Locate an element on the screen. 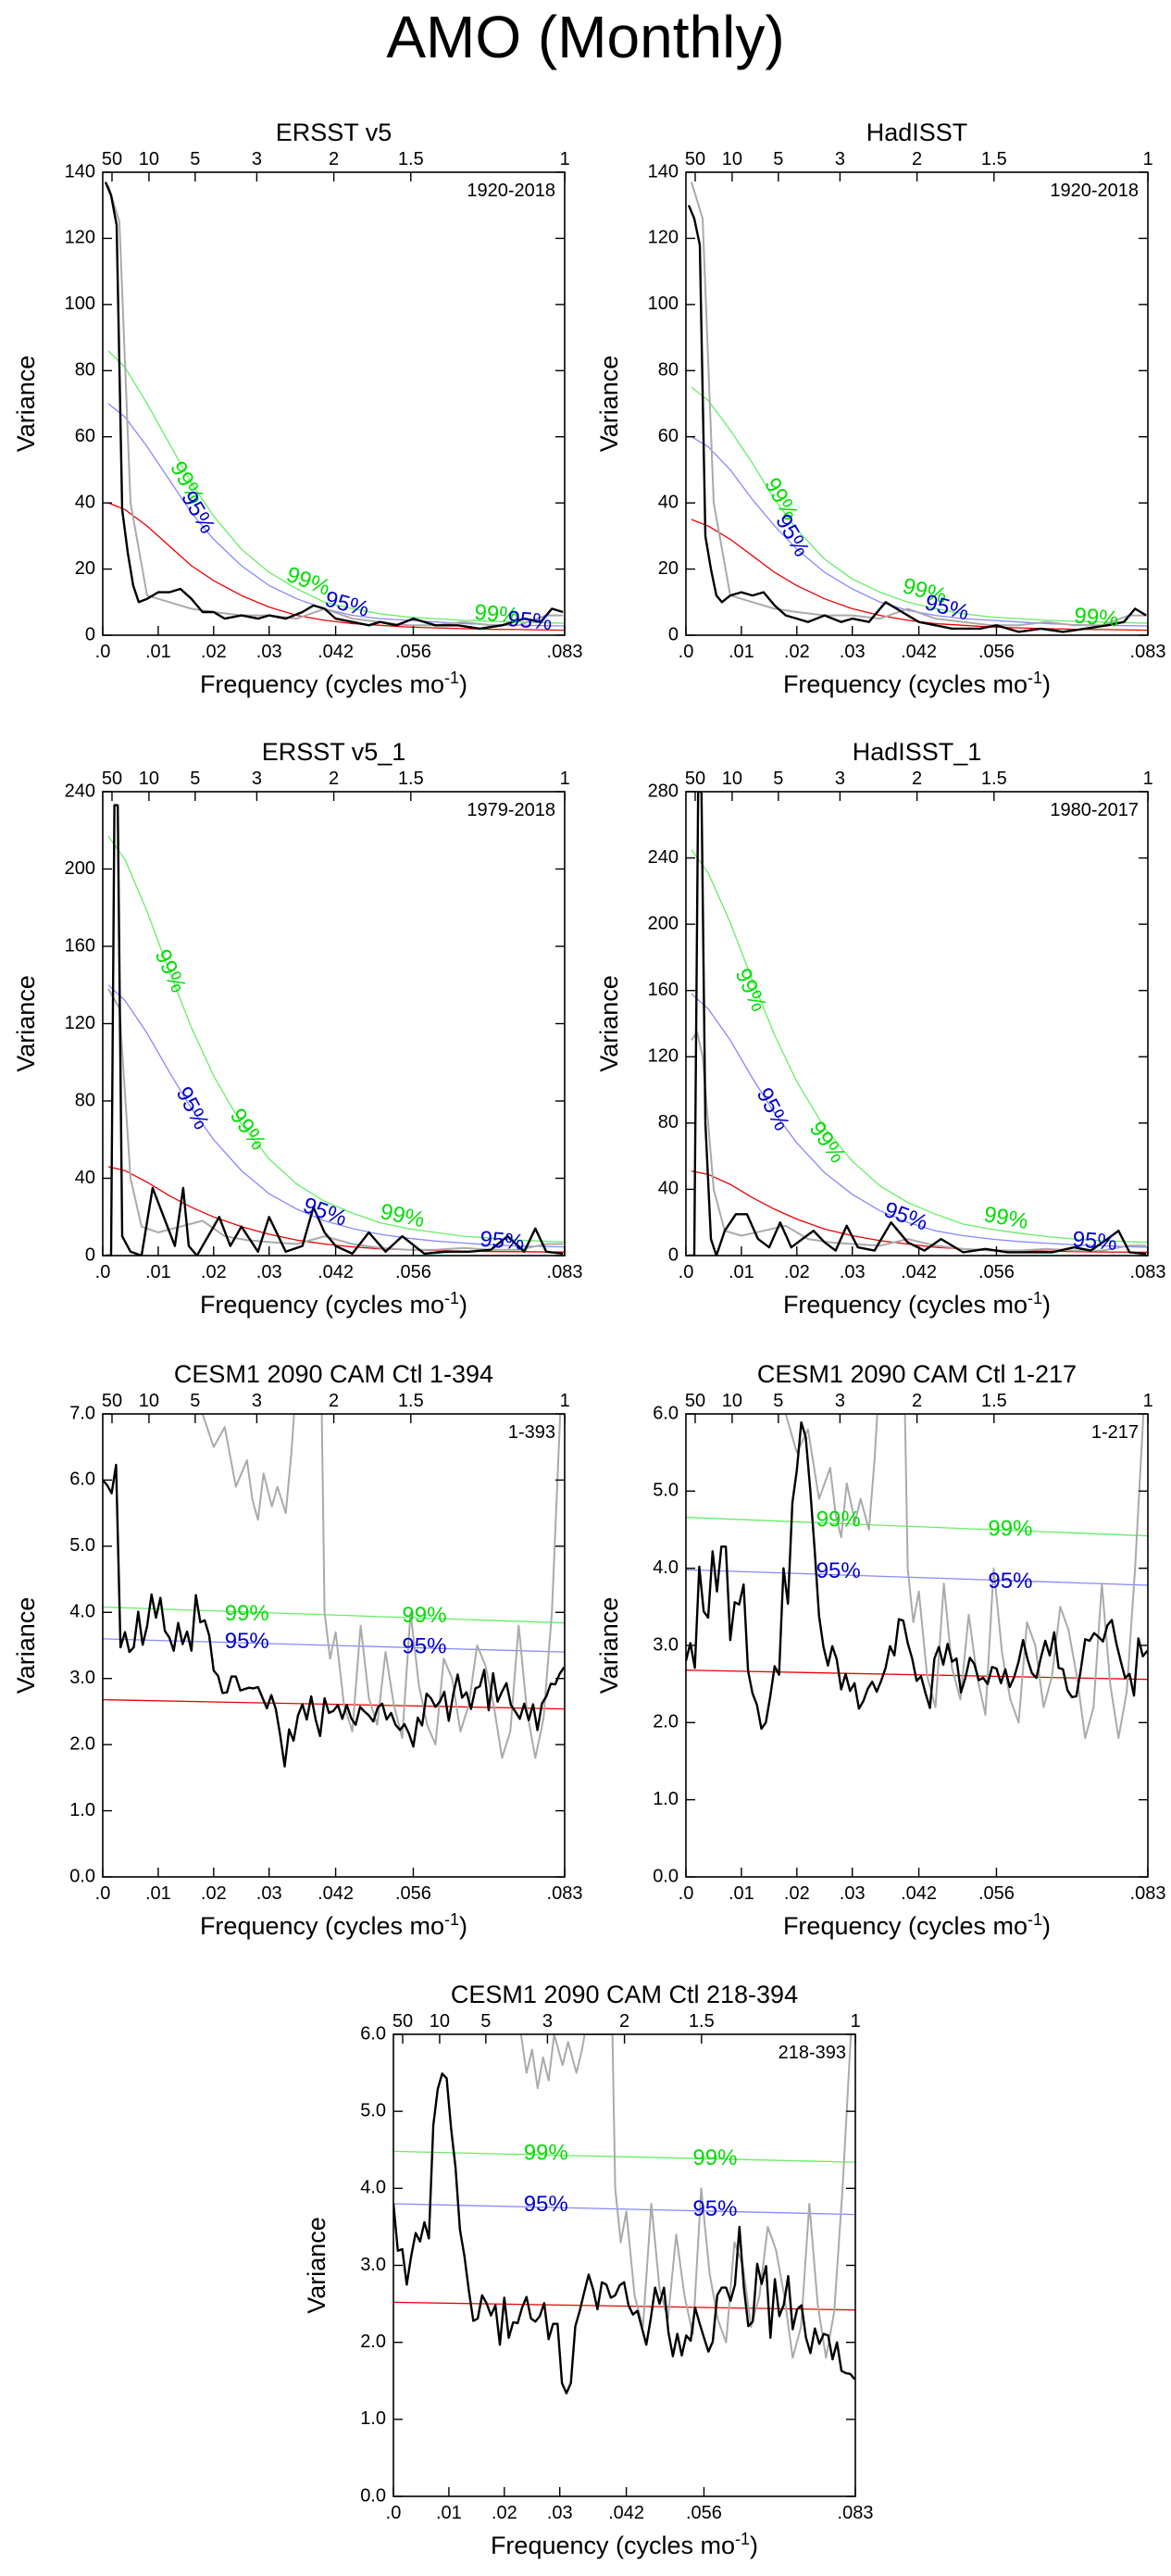 This screenshot has width=1171, height=2576. period-label: 1920-2018 is located at coordinates (1094, 191).